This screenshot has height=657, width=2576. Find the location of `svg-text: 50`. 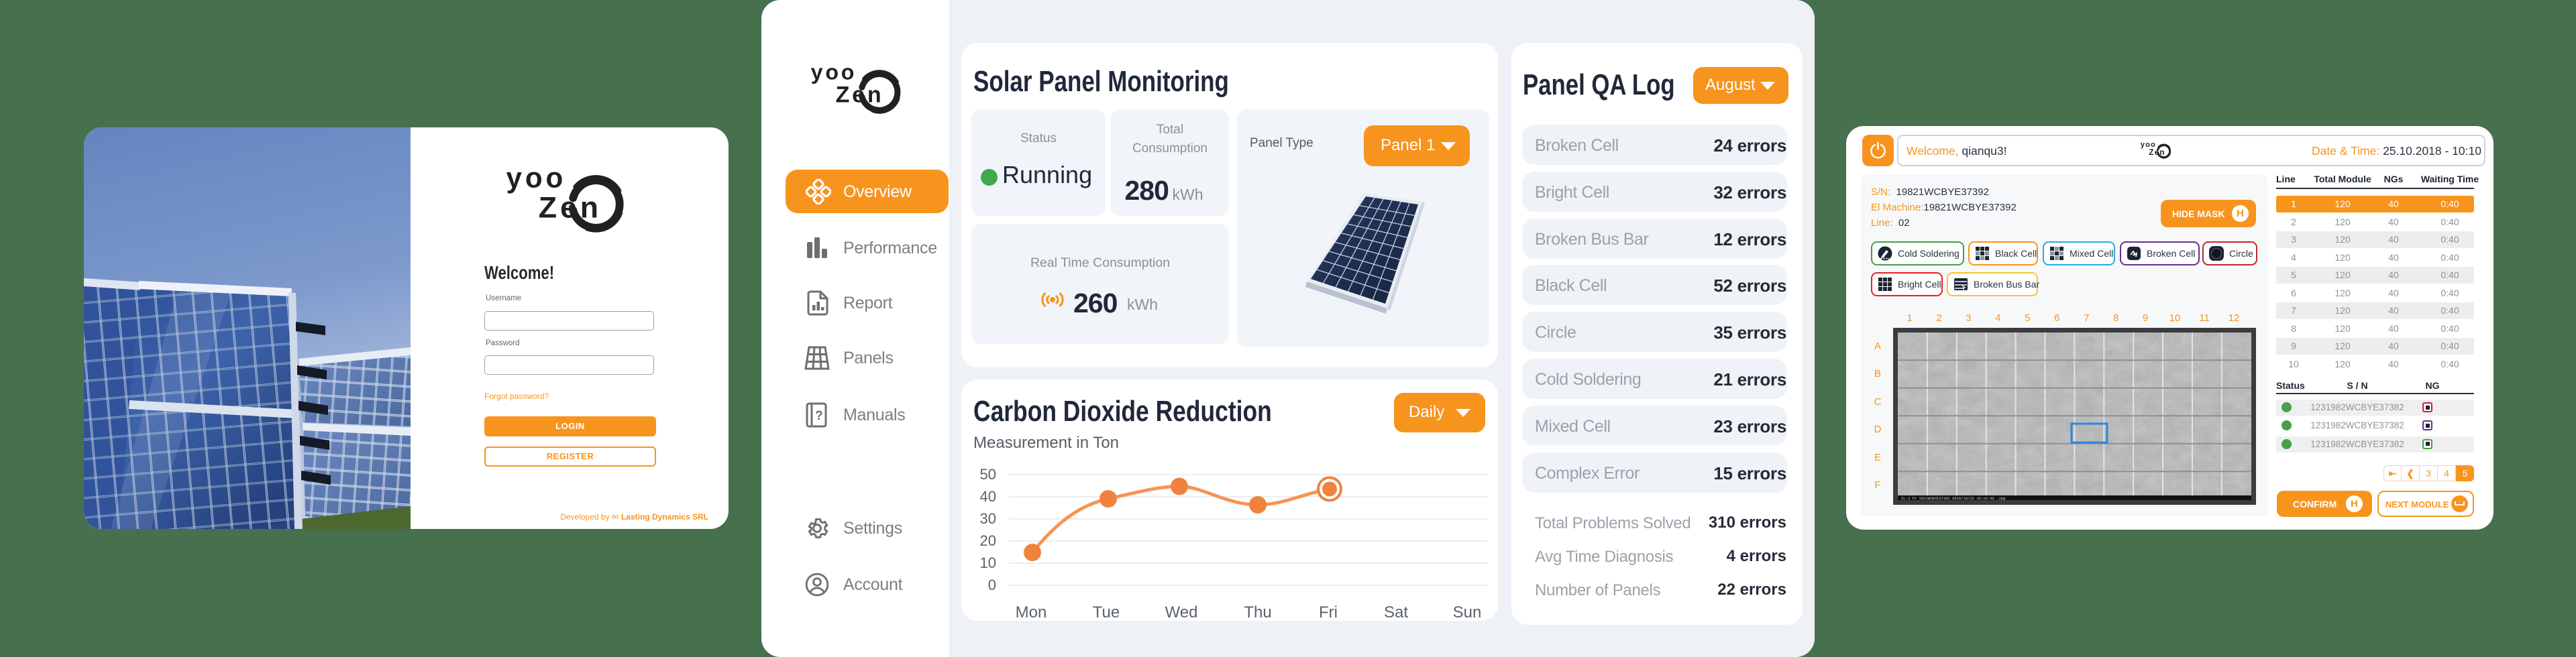

svg-text: 50 is located at coordinates (988, 474).